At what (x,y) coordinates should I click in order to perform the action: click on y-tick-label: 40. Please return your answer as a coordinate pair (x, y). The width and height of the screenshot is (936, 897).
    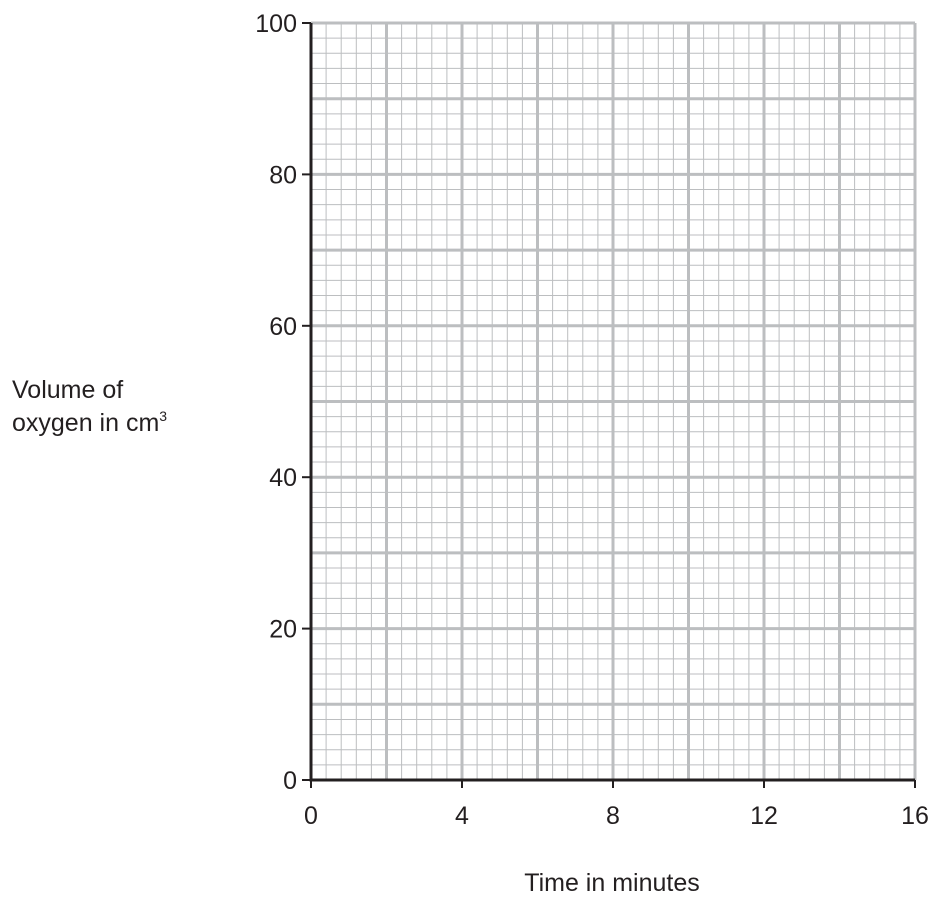
    Looking at the image, I should click on (283, 478).